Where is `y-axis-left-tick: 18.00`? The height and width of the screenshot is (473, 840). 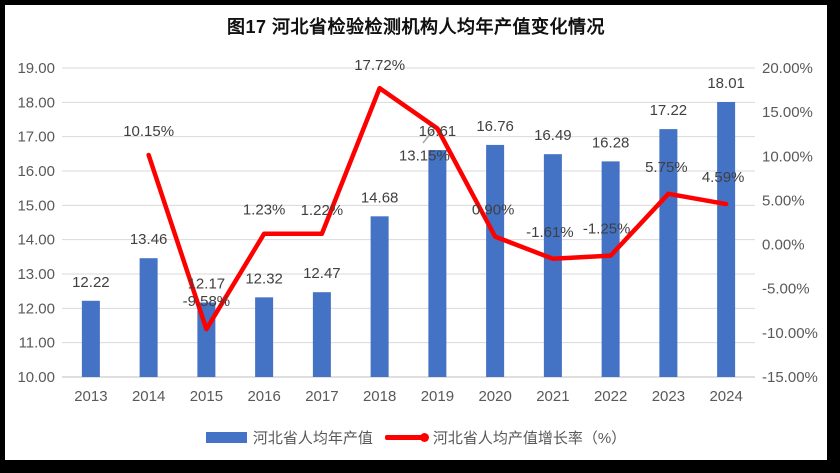
y-axis-left-tick: 18.00 is located at coordinates (36, 102).